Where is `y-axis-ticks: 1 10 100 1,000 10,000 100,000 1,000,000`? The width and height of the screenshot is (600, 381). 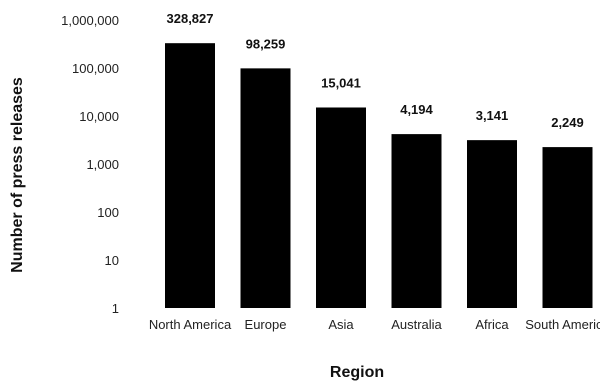 y-axis-ticks: 1 10 100 1,000 10,000 100,000 1,000,000 is located at coordinates (90, 164).